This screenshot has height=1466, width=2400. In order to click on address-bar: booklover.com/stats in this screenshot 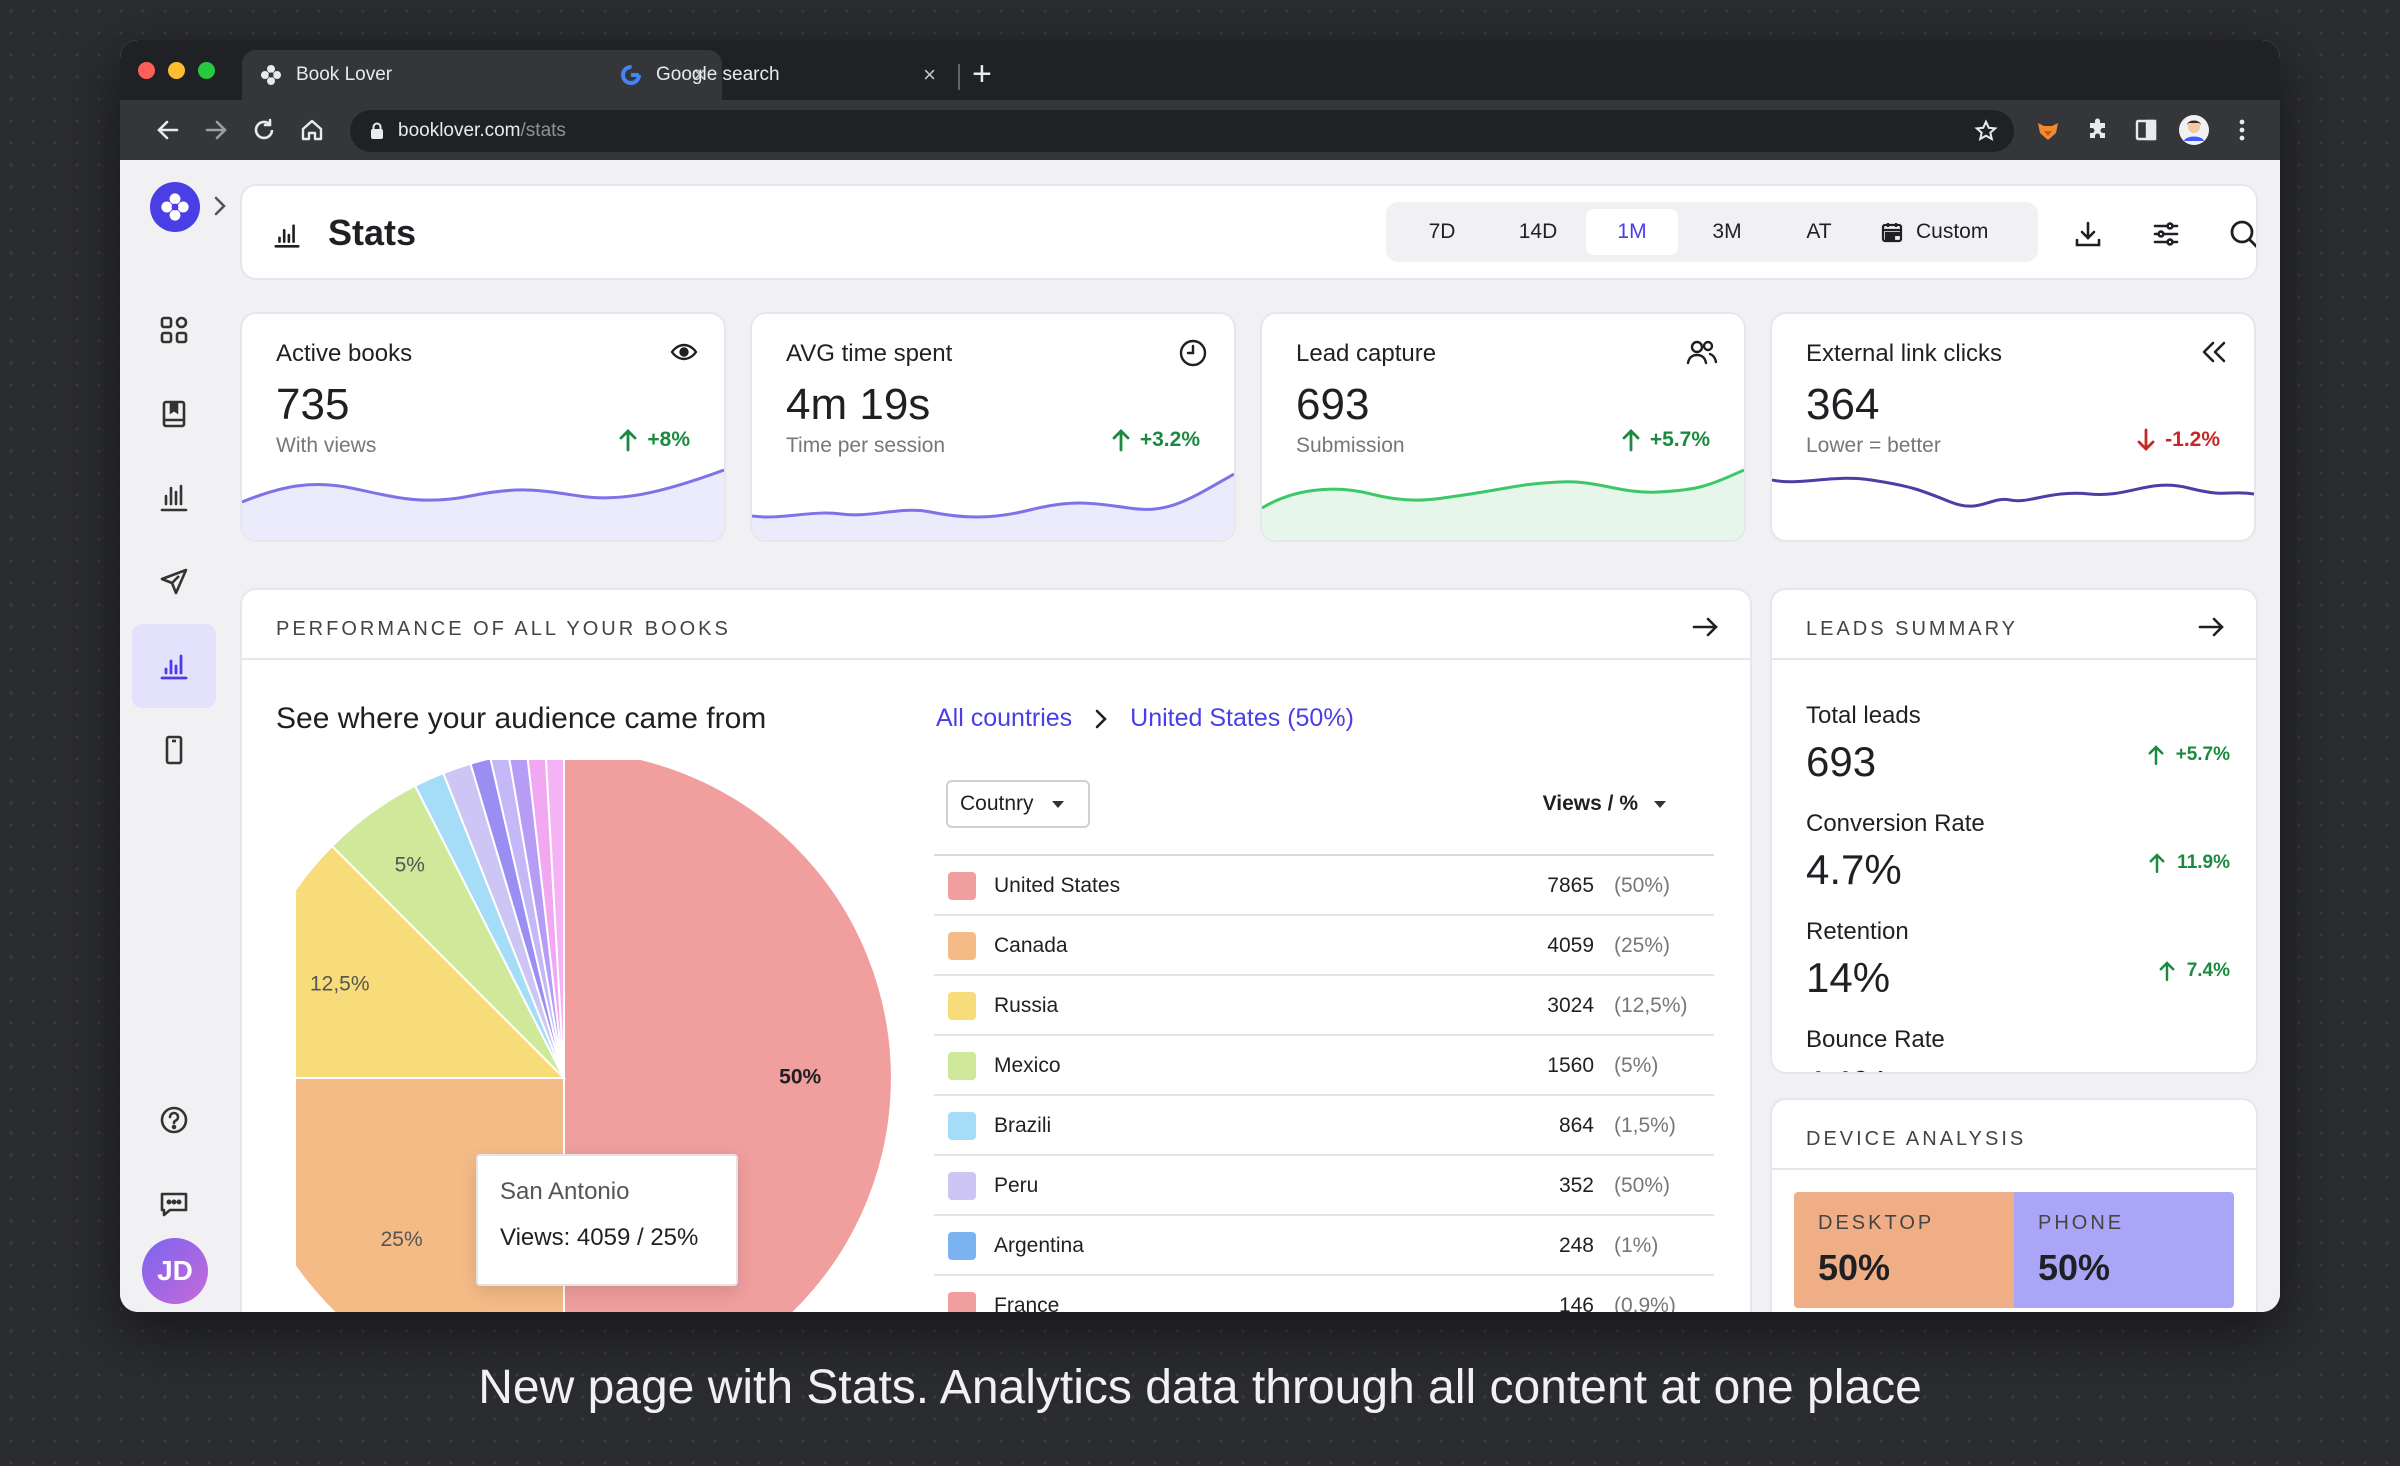, I will do `click(1182, 131)`.